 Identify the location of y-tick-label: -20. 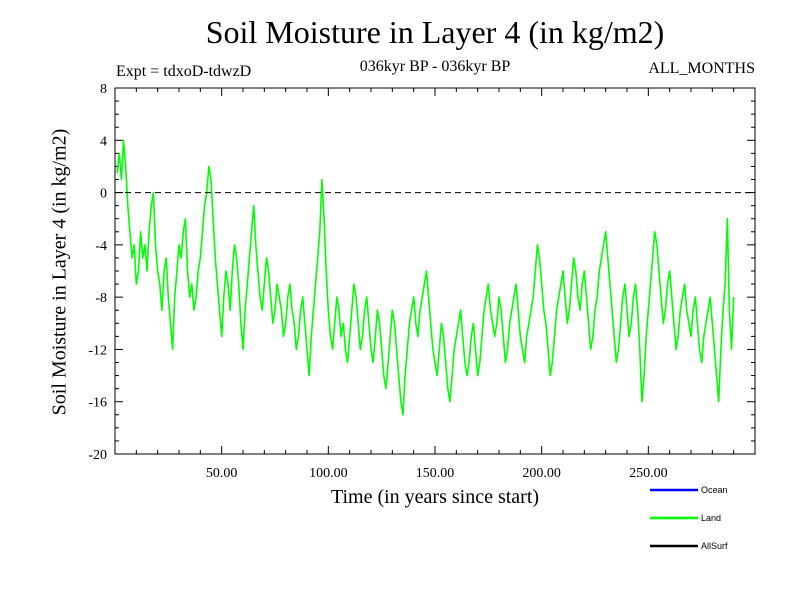
(97, 455).